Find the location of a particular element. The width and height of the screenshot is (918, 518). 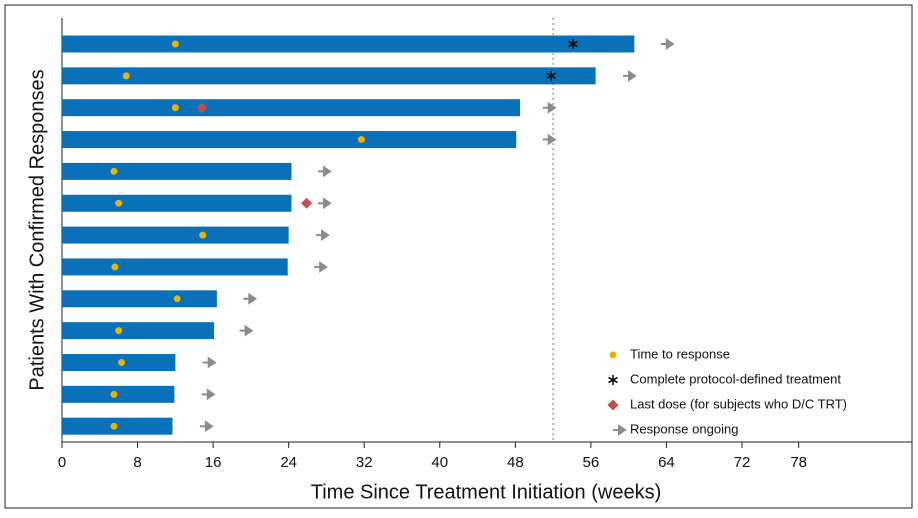

x-tick-label: 48 is located at coordinates (515, 462).